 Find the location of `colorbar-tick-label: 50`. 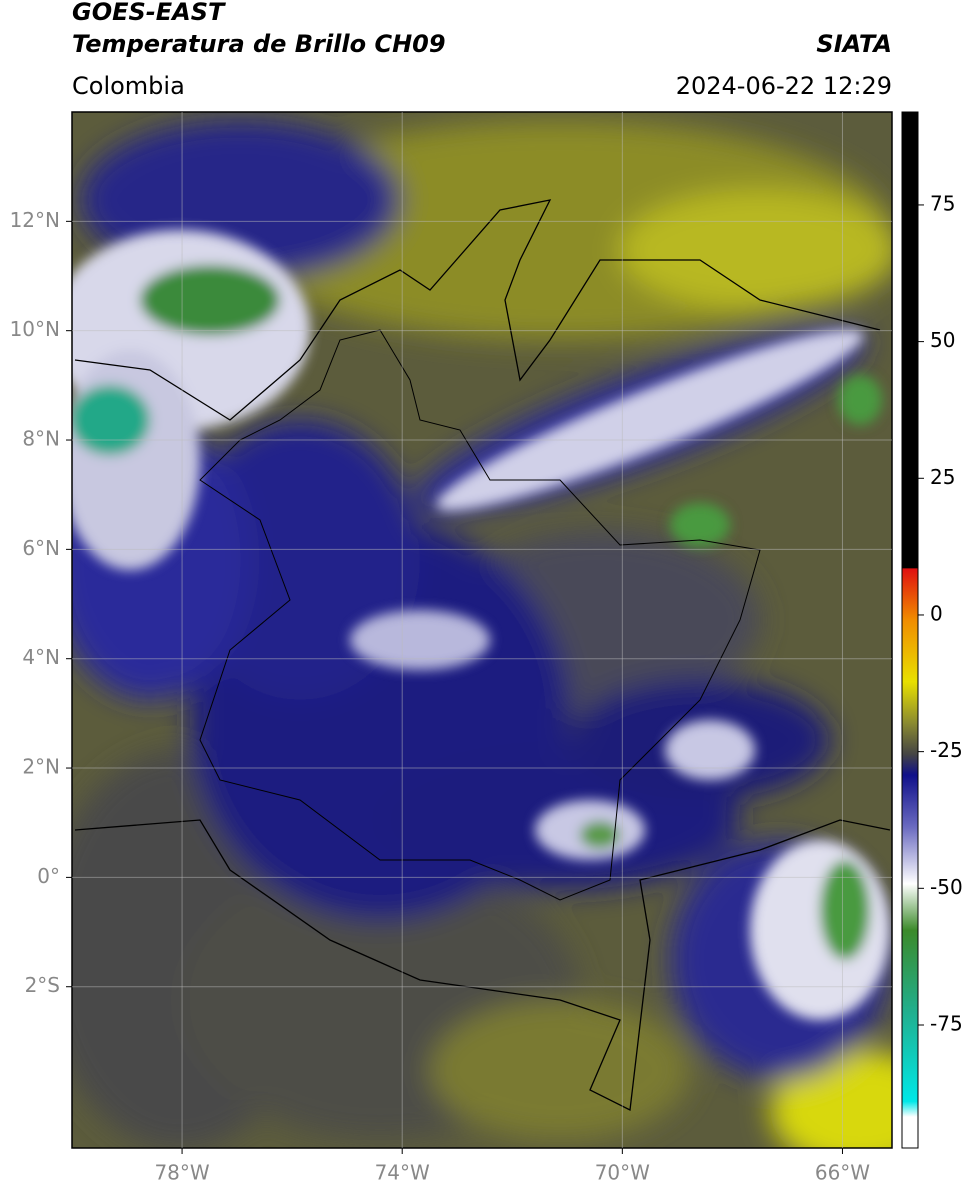

colorbar-tick-label: 50 is located at coordinates (942, 340).